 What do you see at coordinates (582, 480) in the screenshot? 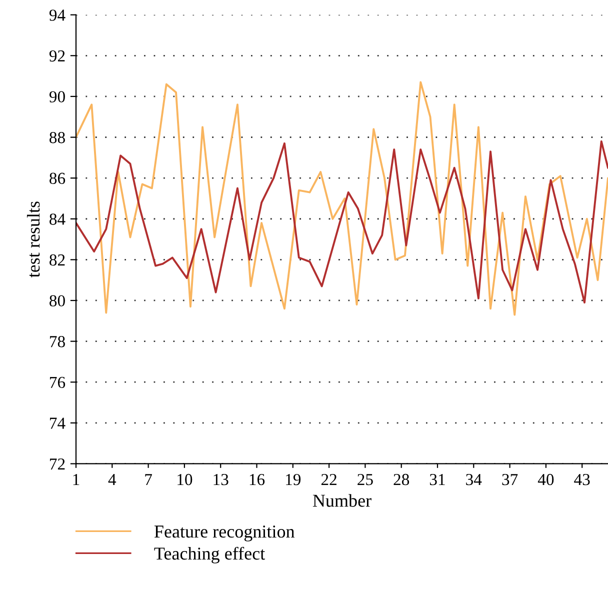
I see `x-tick-label: 43` at bounding box center [582, 480].